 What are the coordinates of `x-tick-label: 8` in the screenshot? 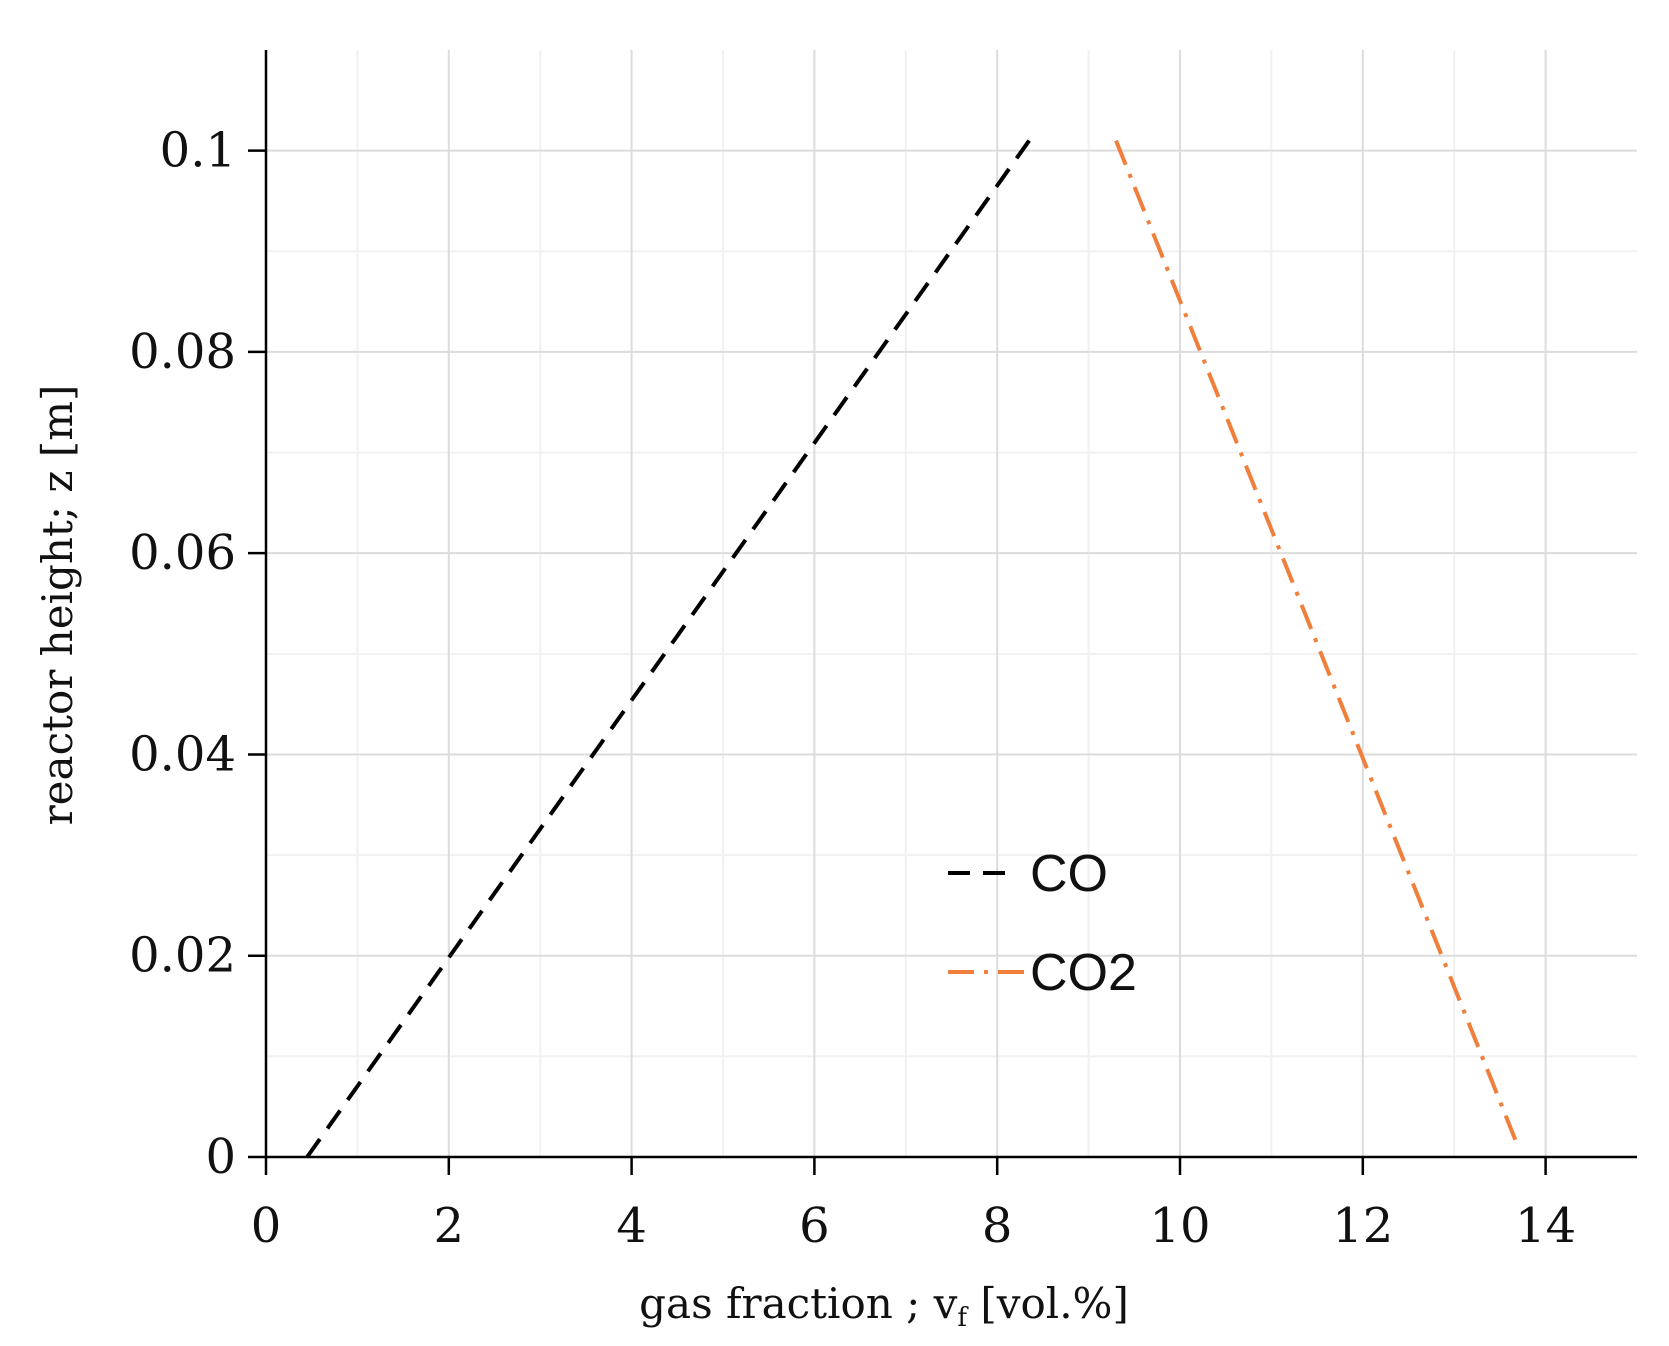 It's located at (997, 1226).